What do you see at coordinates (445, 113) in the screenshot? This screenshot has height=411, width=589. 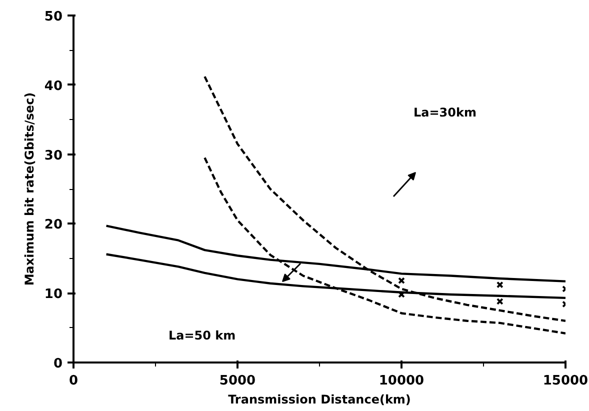 I see `annotation: La=30km` at bounding box center [445, 113].